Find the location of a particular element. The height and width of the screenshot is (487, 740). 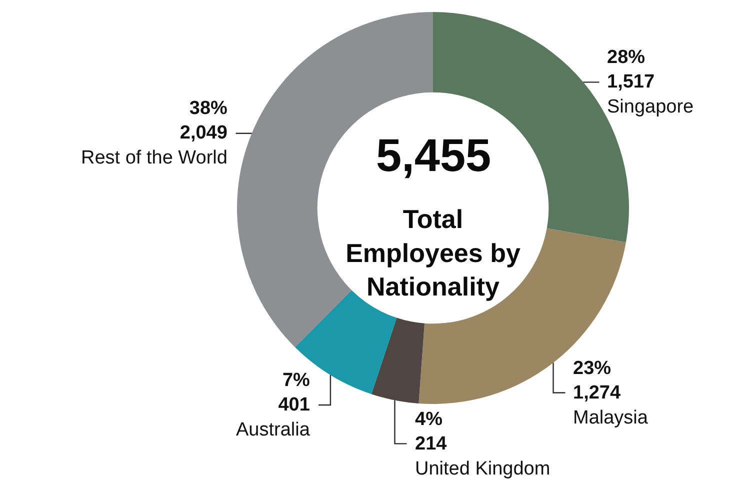

slice-label: Rest of the World is located at coordinates (154, 157).